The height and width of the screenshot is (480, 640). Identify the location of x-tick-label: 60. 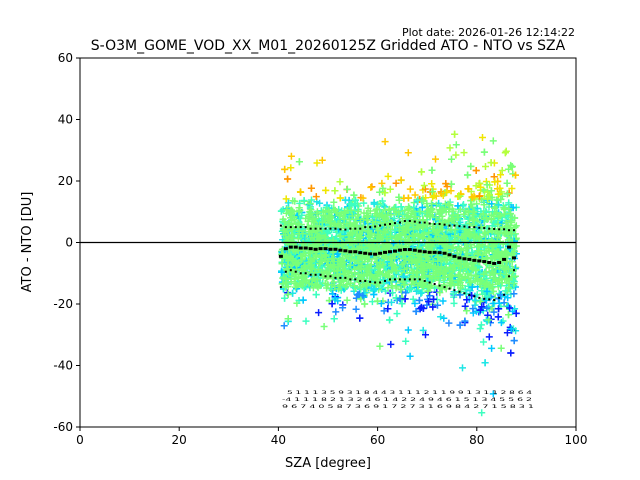
(377, 440).